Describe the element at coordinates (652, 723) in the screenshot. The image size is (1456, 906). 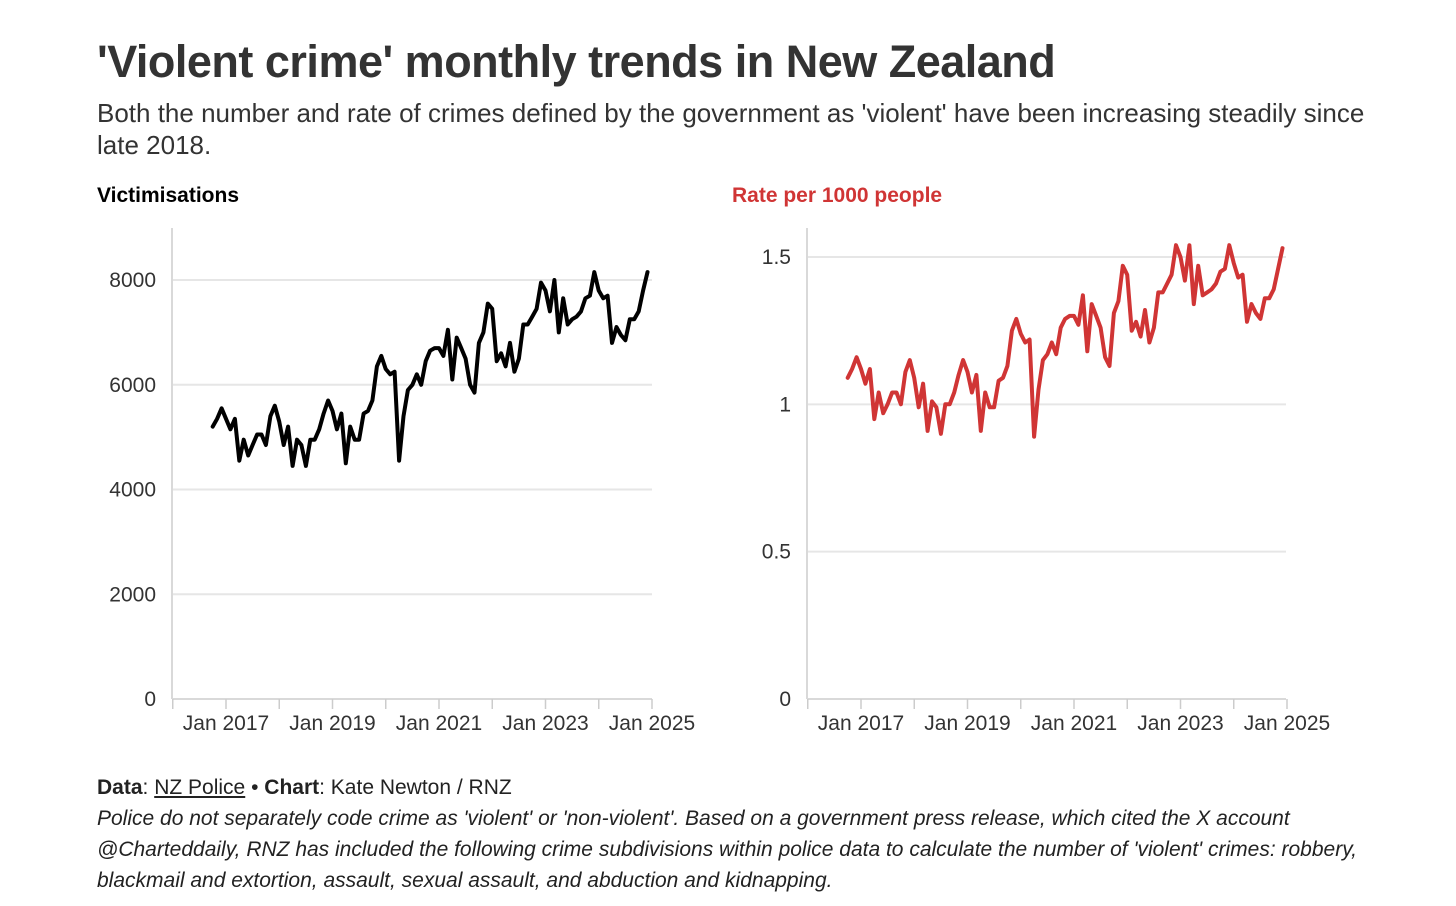
I see `victimisations-xtick-label: Jan 2025` at that location.